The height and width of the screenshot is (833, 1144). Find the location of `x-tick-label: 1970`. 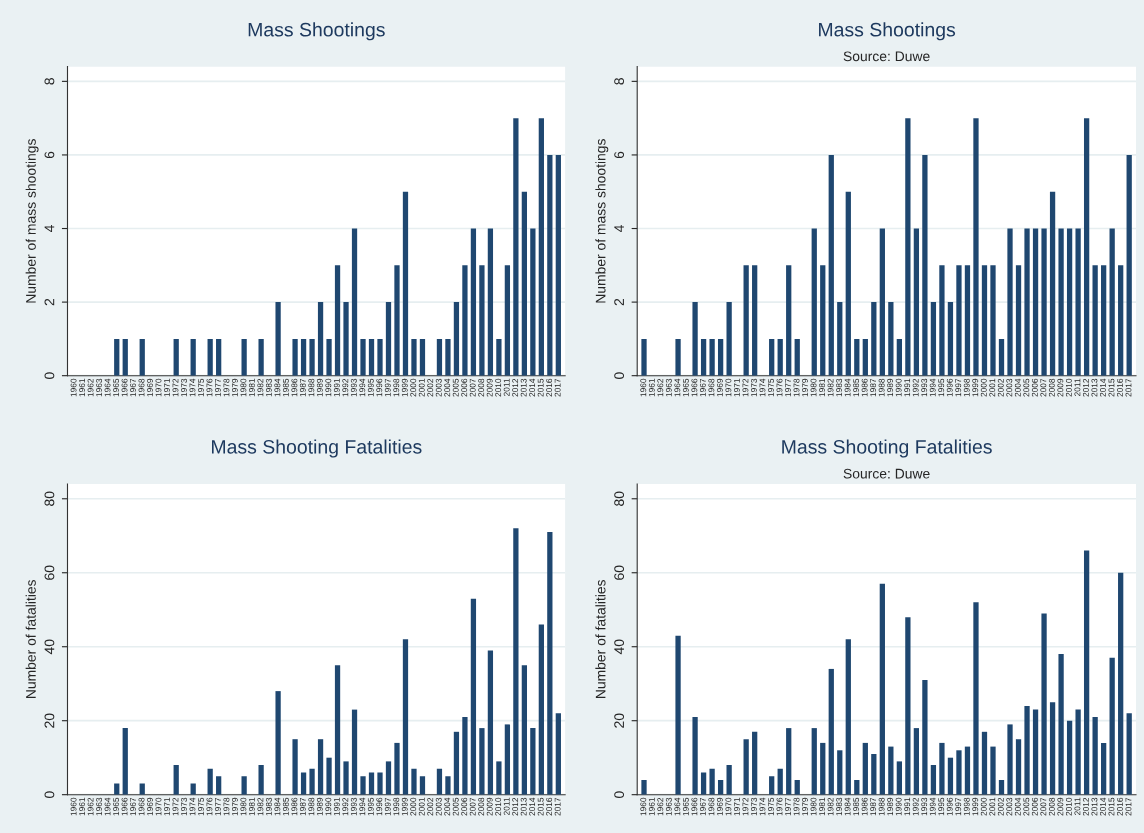

x-tick-label: 1970 is located at coordinates (728, 806).